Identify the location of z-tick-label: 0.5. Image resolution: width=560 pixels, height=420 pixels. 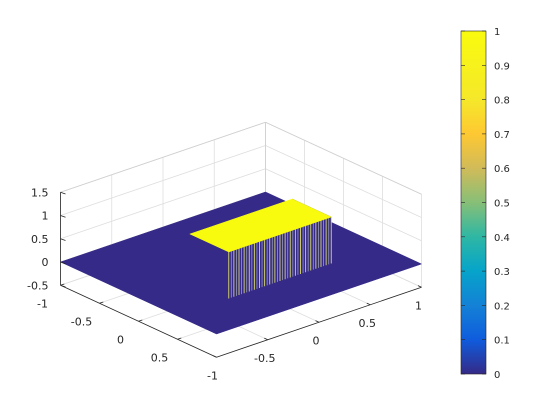
(40, 239).